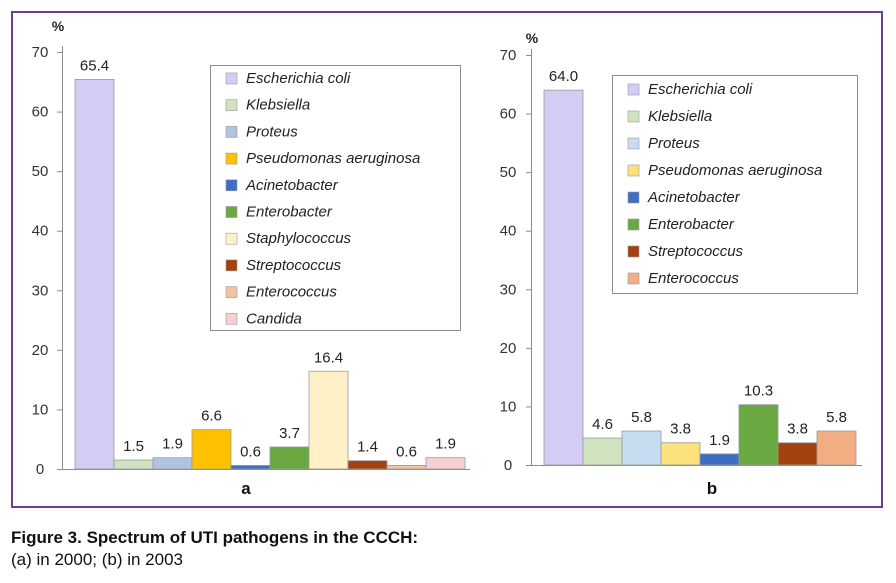 The image size is (896, 583). Describe the element at coordinates (508, 55) in the screenshot. I see `y-tick-label: 70` at that location.